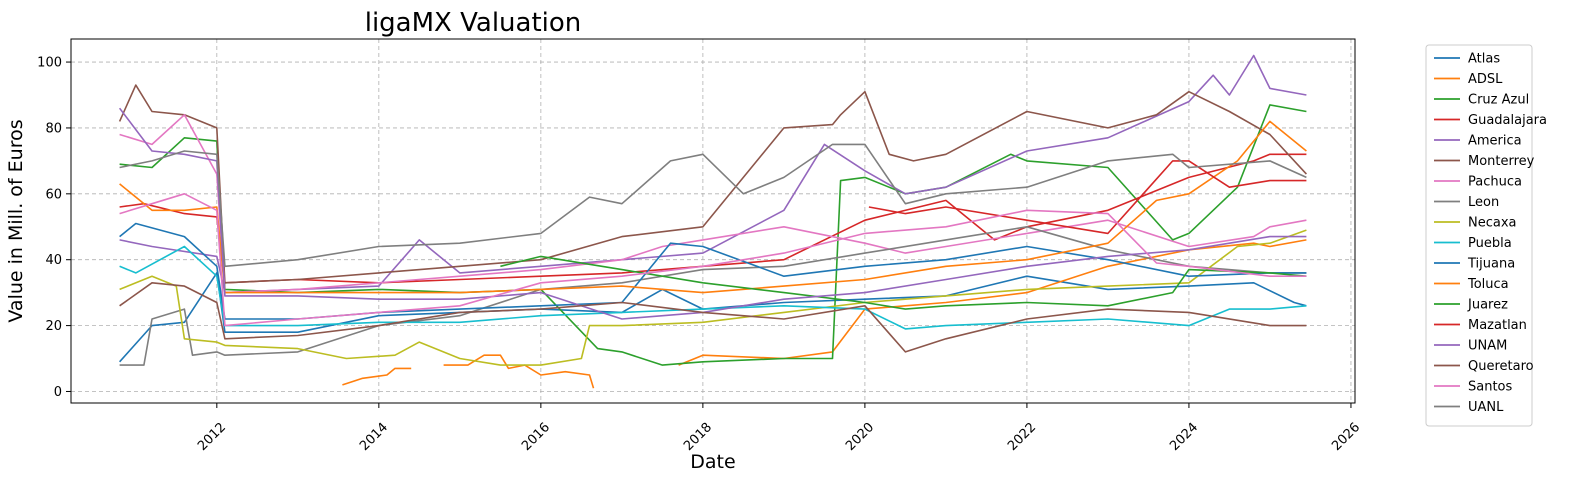 This screenshot has height=490, width=1593. Describe the element at coordinates (1490, 387) in the screenshot. I see `legend-label: Santos` at that location.